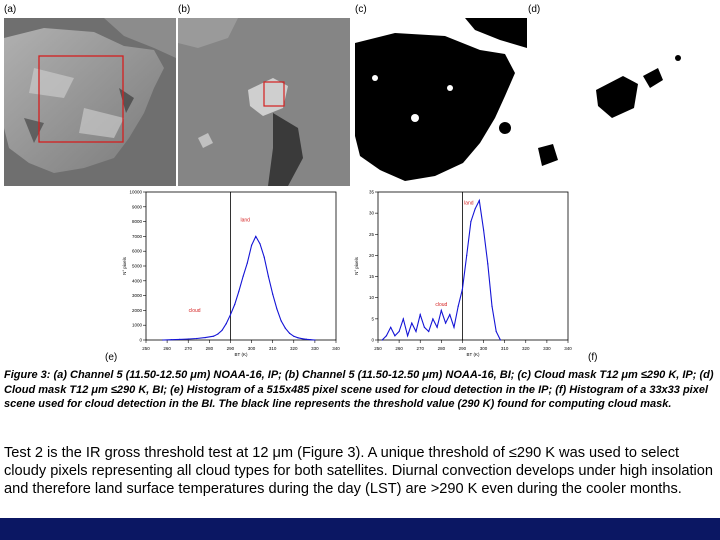 This screenshot has height=540, width=720. I want to click on panel-a-ir-image, so click(90, 102).